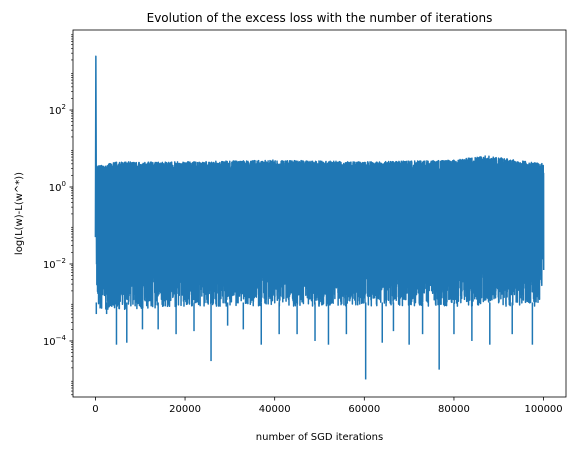  I want to click on x-tick-label: 20000, so click(185, 409).